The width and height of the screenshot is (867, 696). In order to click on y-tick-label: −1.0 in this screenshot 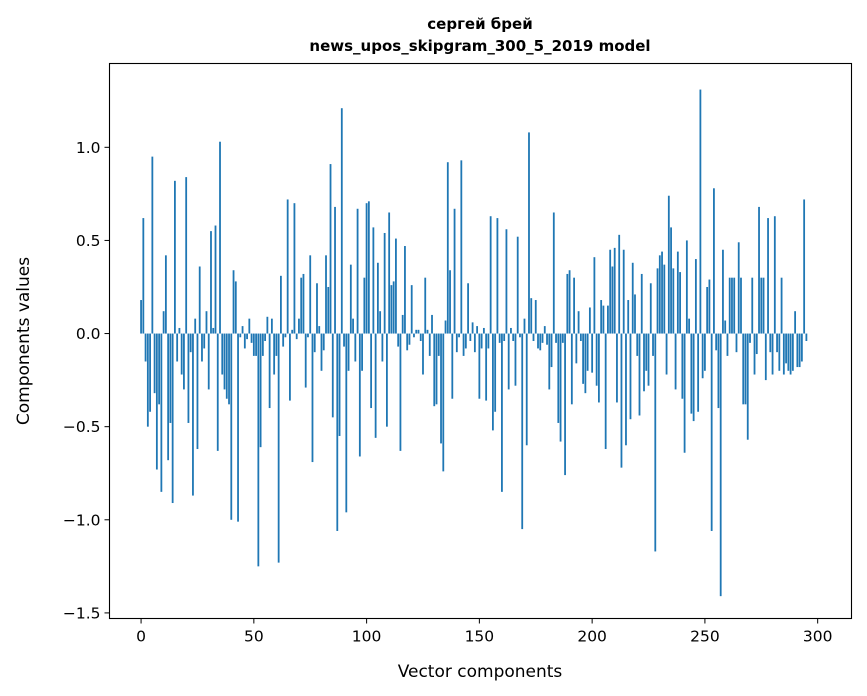, I will do `click(82, 520)`.